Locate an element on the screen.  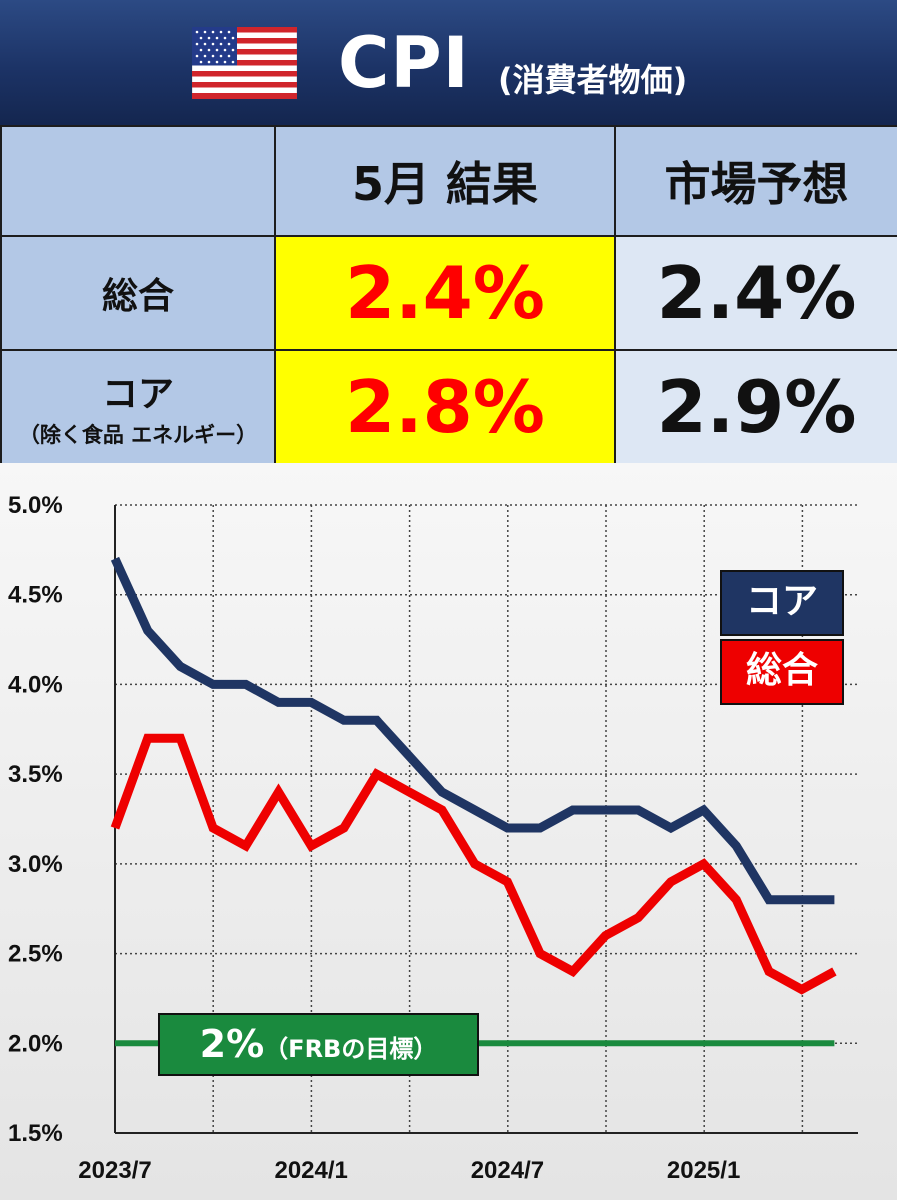
forecast-column-header: 市場予想 is located at coordinates (755, 181).